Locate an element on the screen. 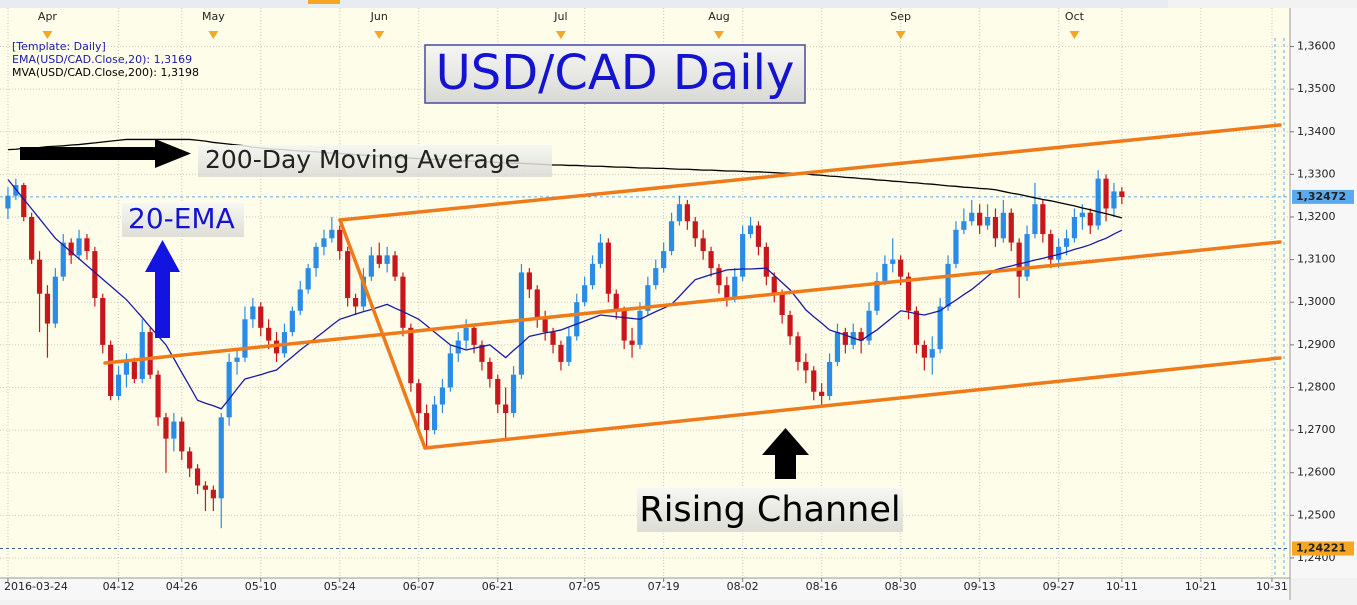  annotation-ema: 20-EMA is located at coordinates (181, 218).